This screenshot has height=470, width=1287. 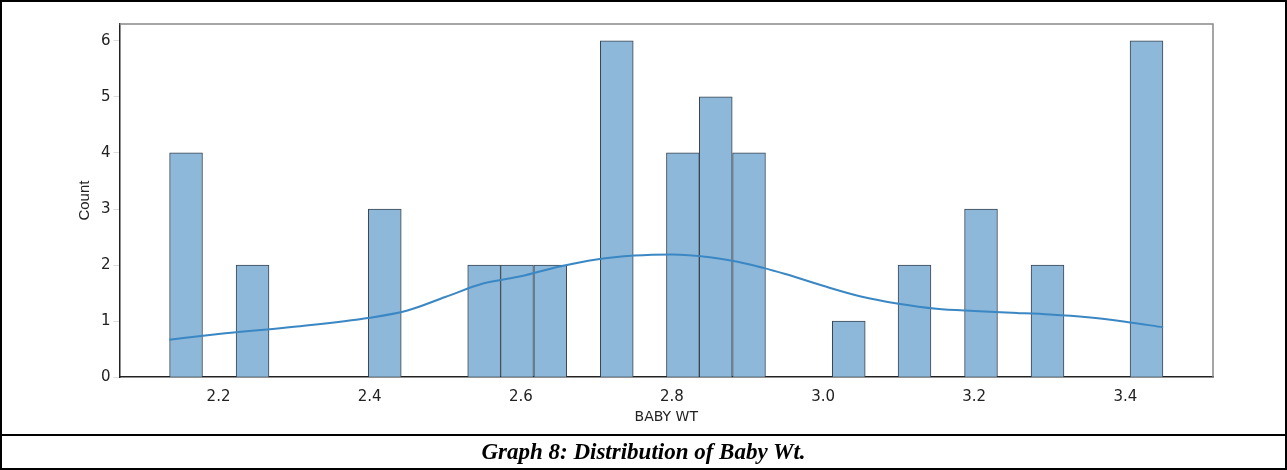 I want to click on x-tick-label: 3.2, so click(x=974, y=396).